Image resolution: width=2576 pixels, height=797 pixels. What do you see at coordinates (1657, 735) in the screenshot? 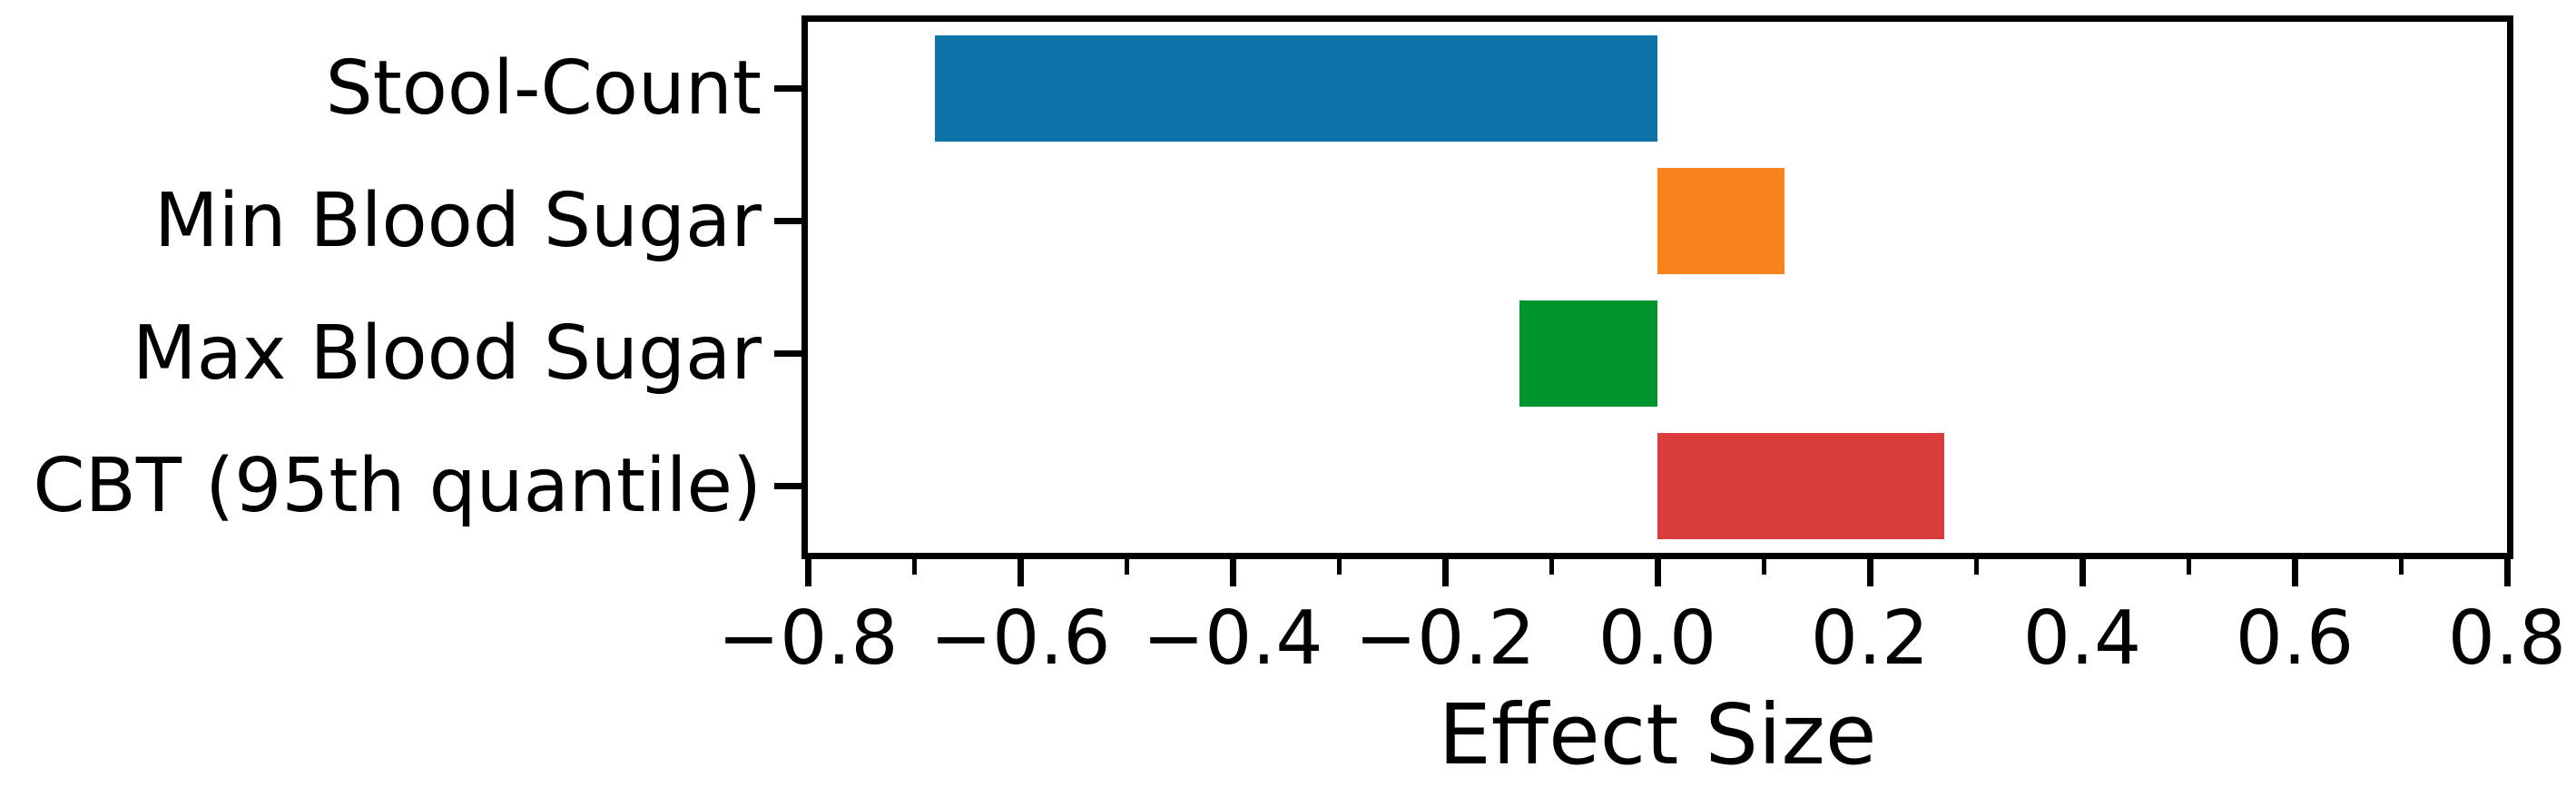
I see `x-axis-label: Effect Size` at bounding box center [1657, 735].